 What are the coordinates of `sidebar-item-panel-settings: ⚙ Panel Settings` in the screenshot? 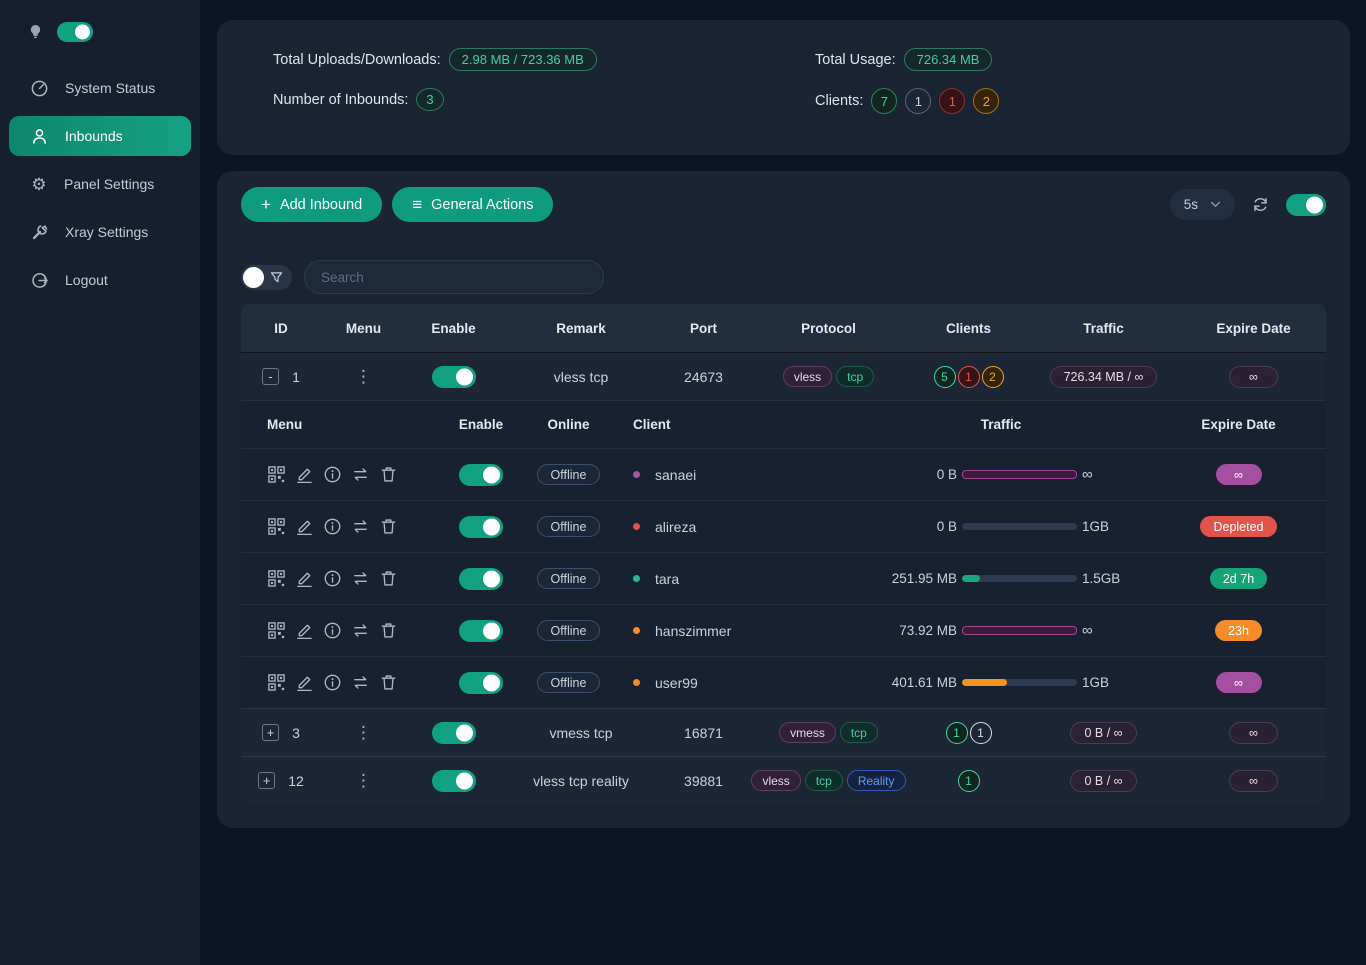 It's located at (100, 184).